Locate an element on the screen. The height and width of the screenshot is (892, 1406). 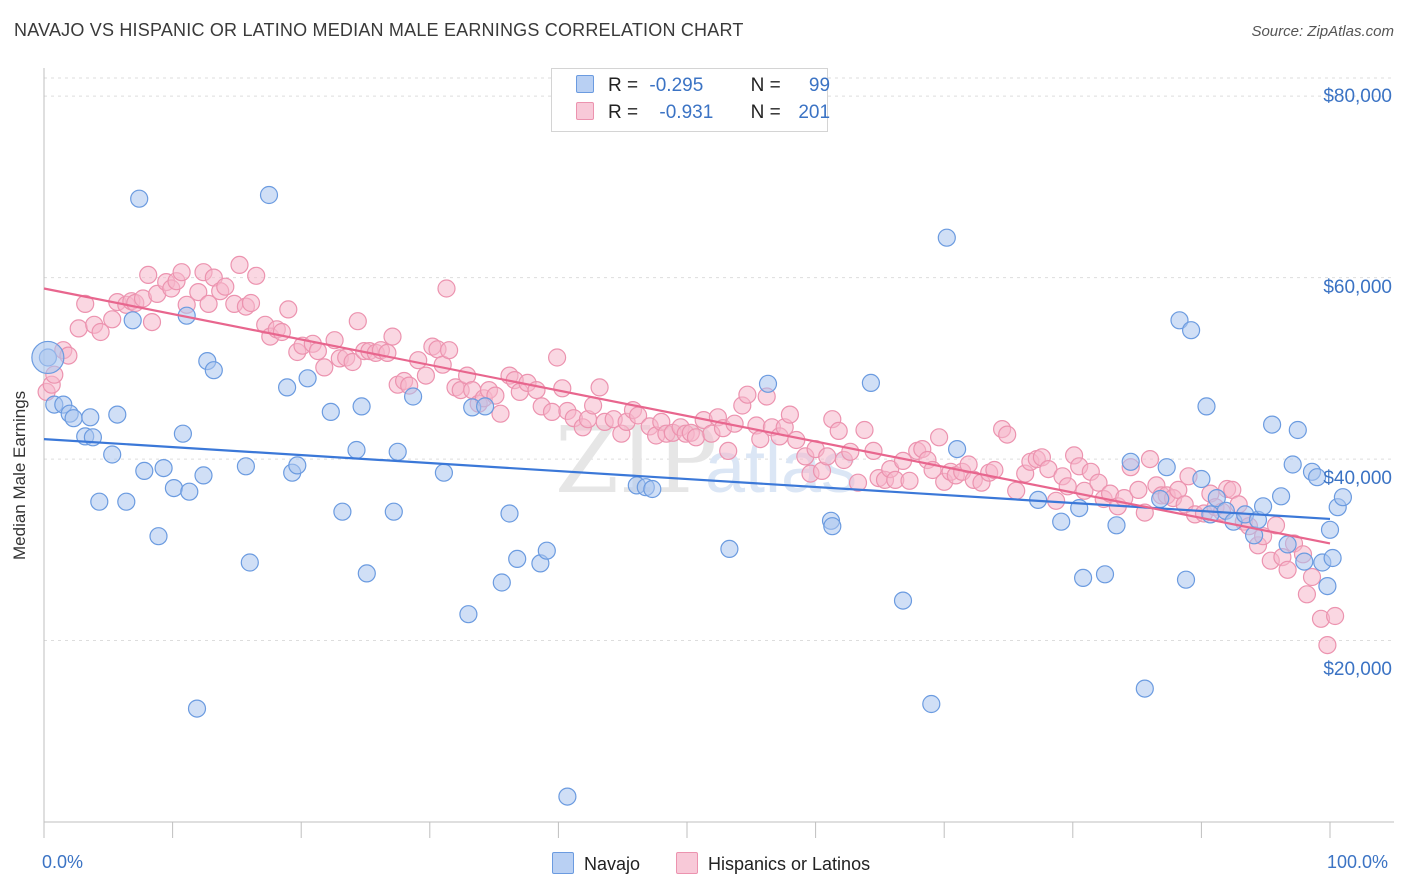
x-tick-label: 100.0% is located at coordinates (1358, 862).